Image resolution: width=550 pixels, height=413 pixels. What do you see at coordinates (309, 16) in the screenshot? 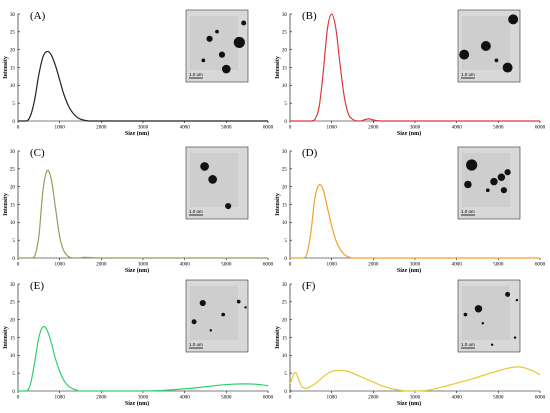
I see `panel-label: (B)` at bounding box center [309, 16].